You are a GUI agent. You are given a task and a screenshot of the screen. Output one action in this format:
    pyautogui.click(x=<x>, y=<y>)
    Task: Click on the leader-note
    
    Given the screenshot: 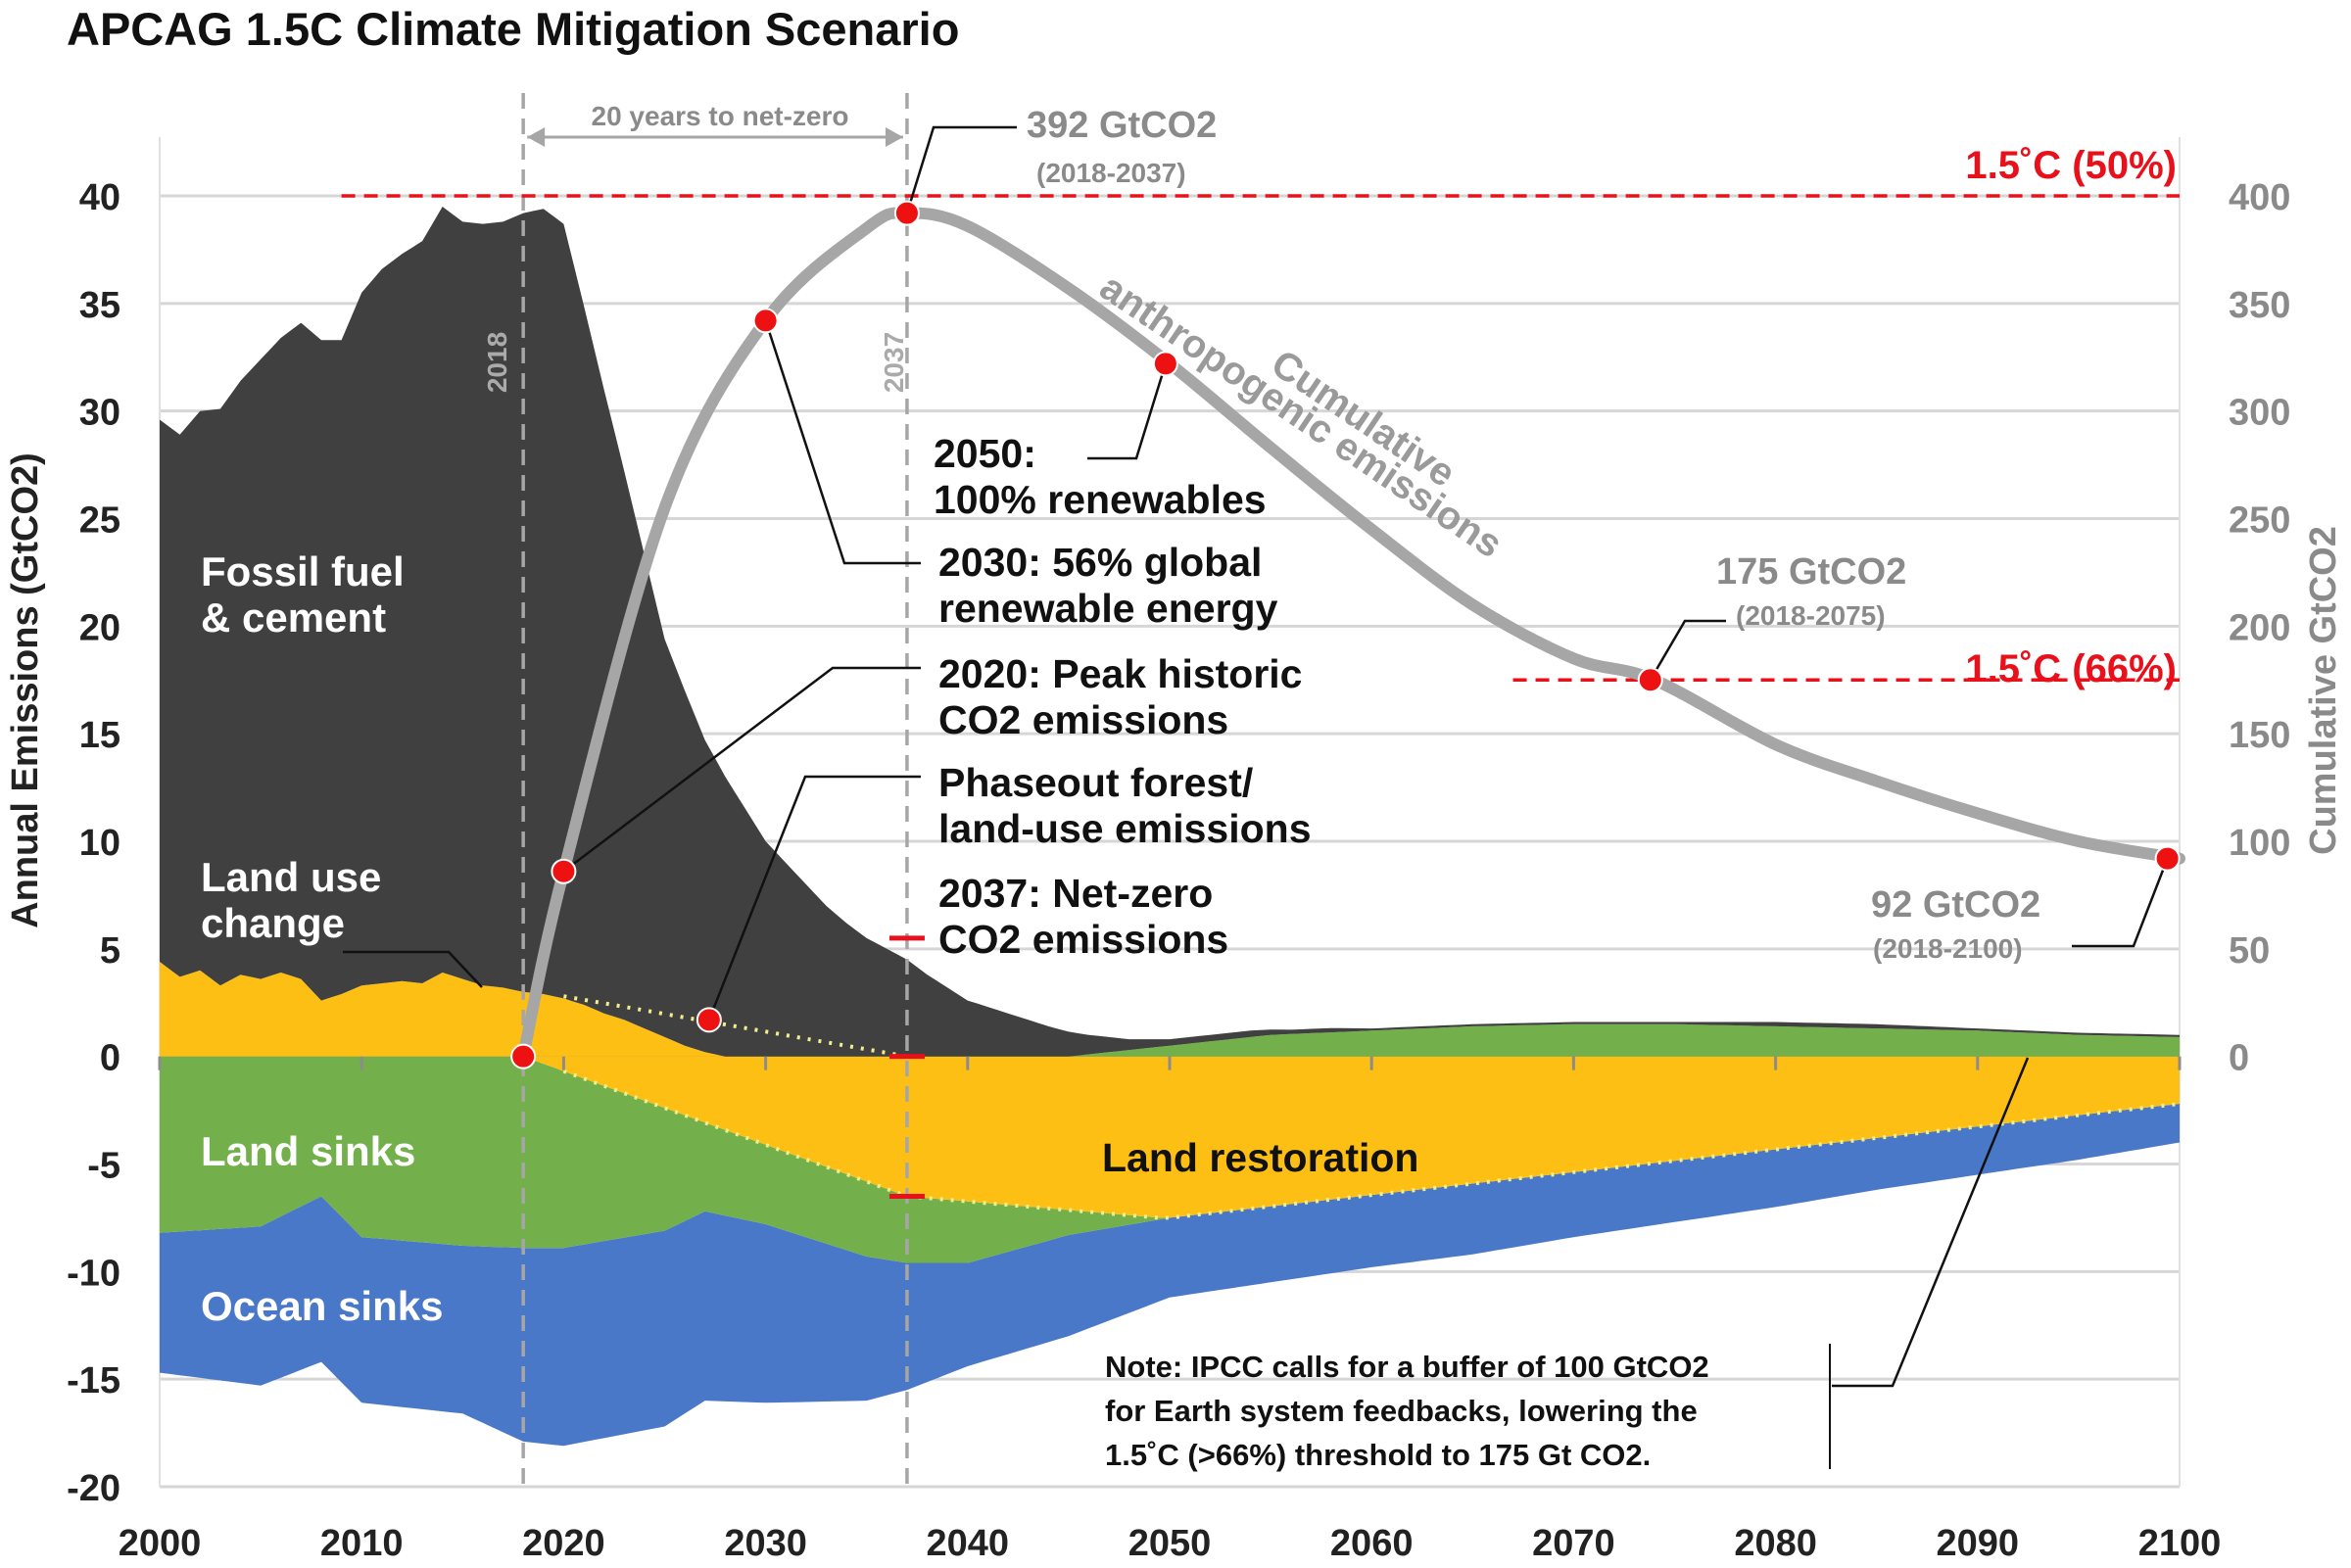 What is the action you would take?
    pyautogui.click(x=1931, y=1222)
    